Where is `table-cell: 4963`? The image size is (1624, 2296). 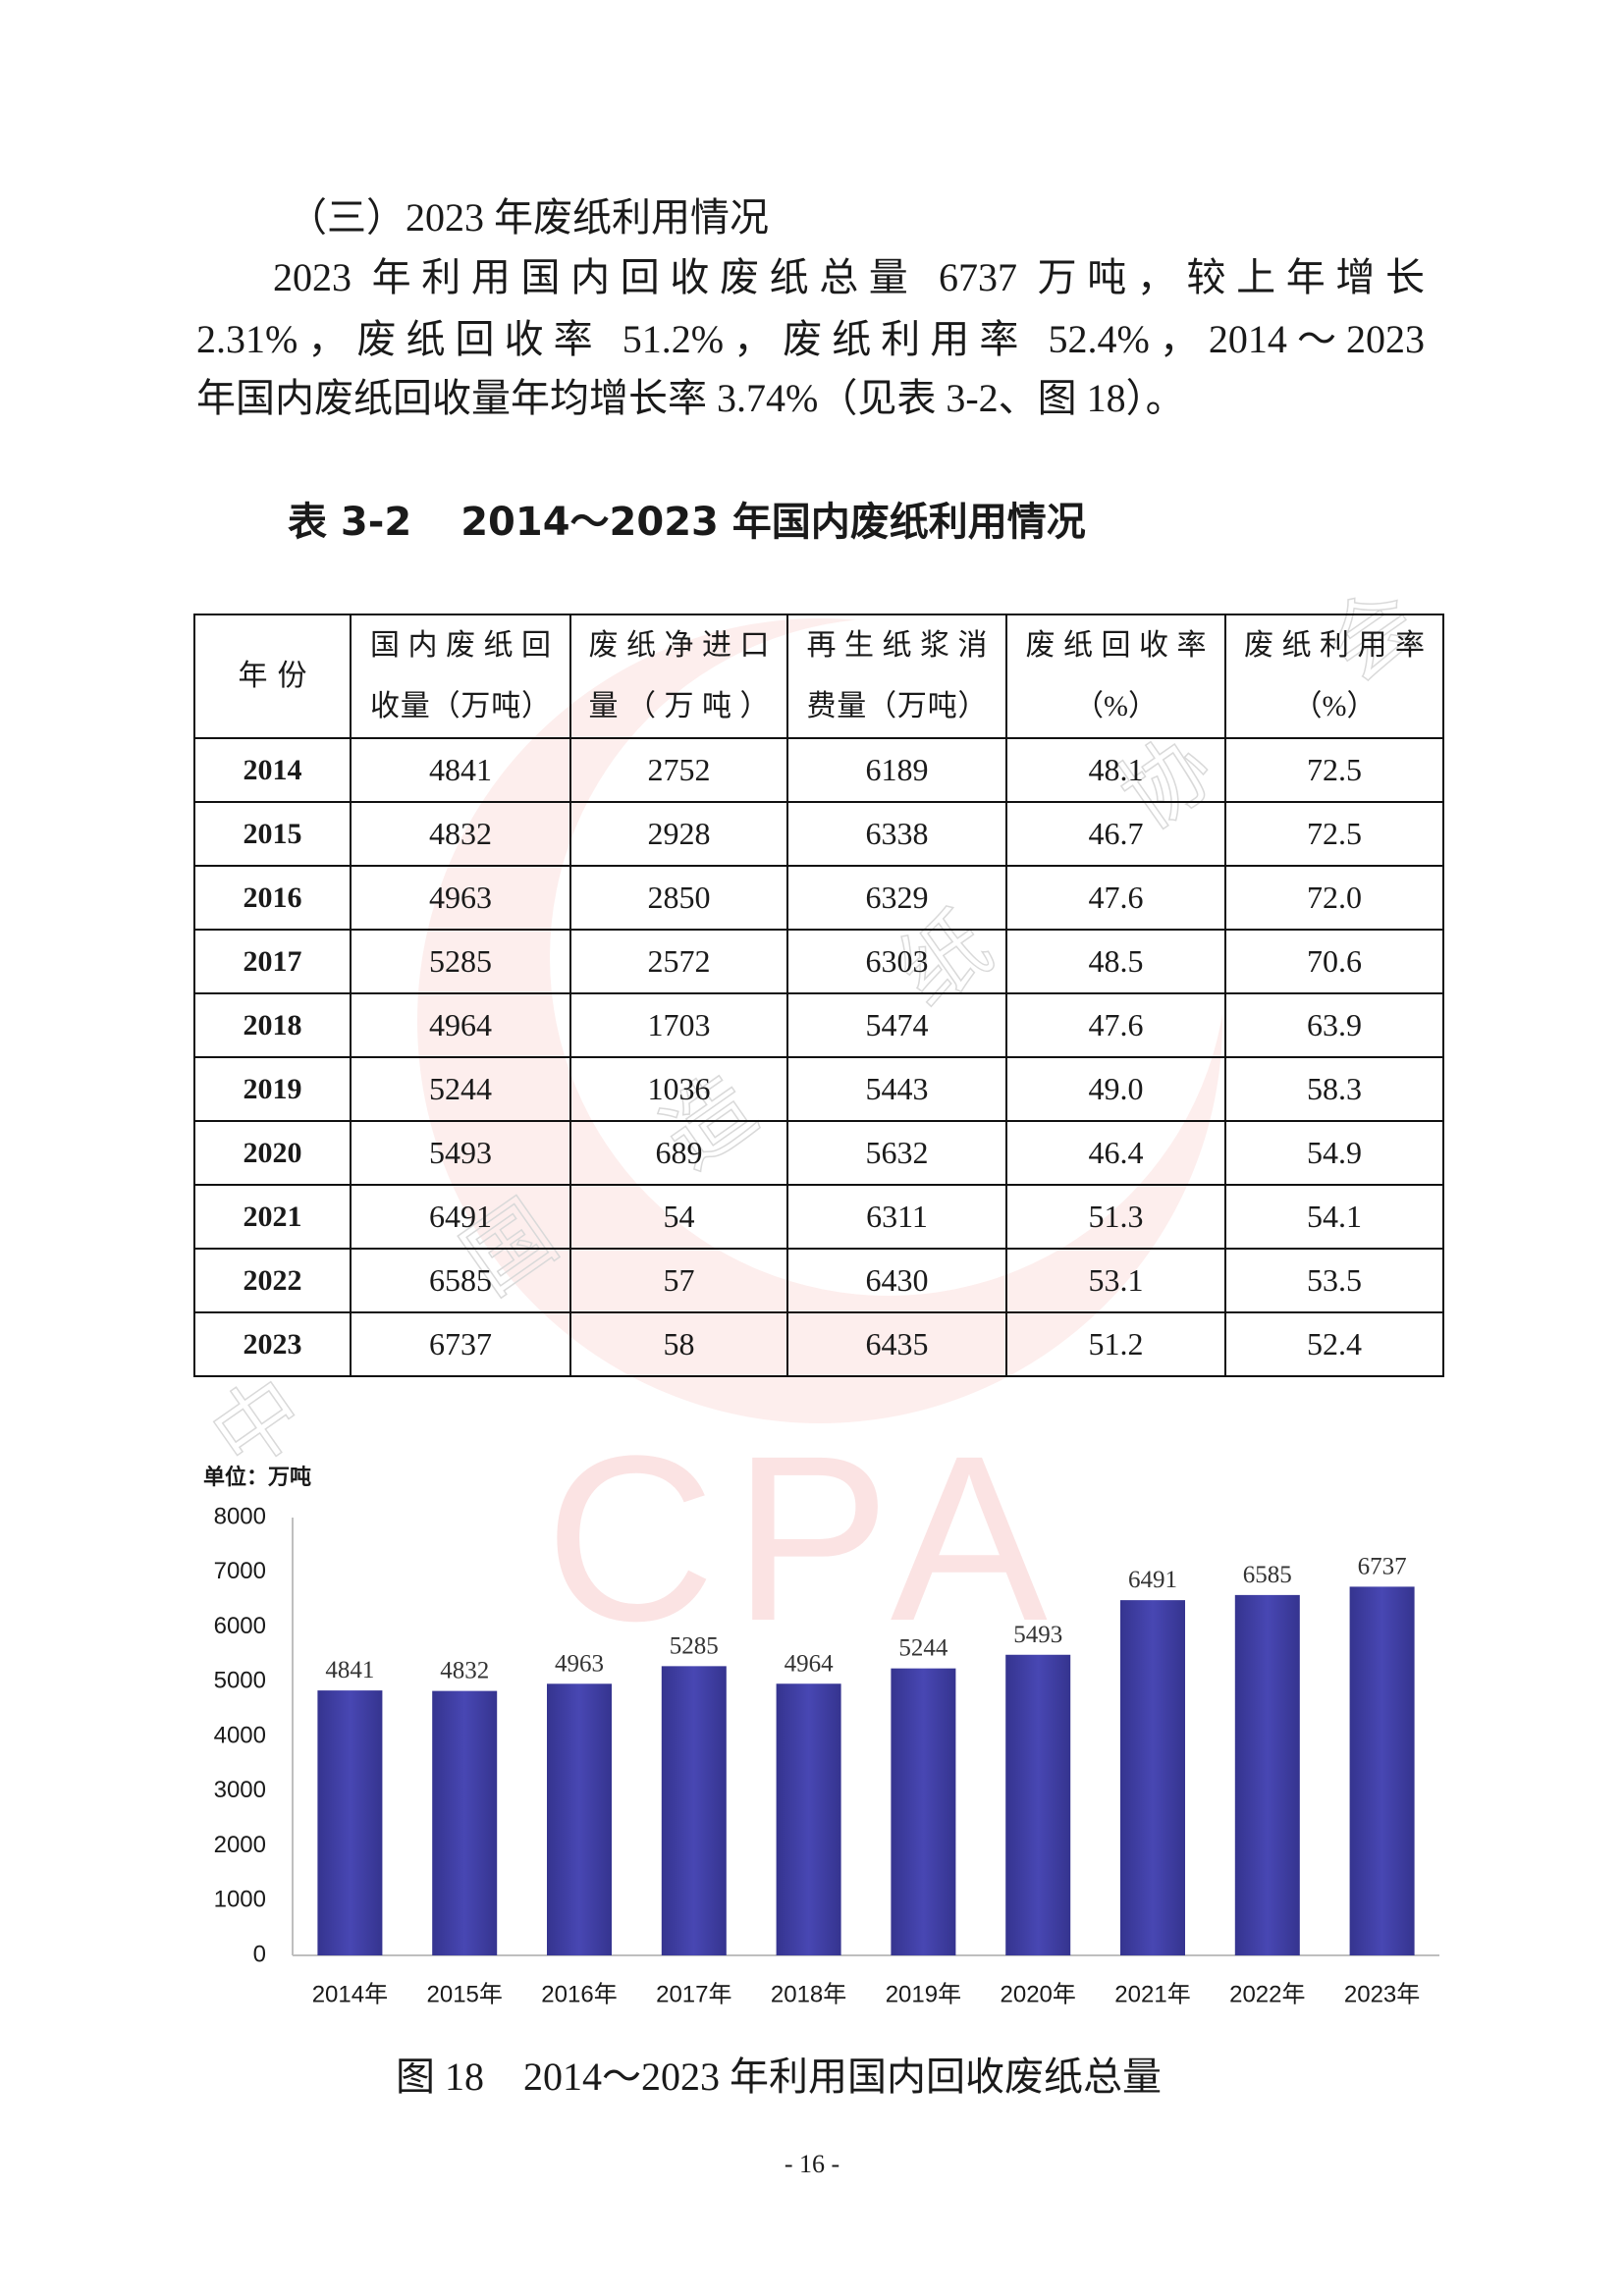 table-cell: 4963 is located at coordinates (460, 898).